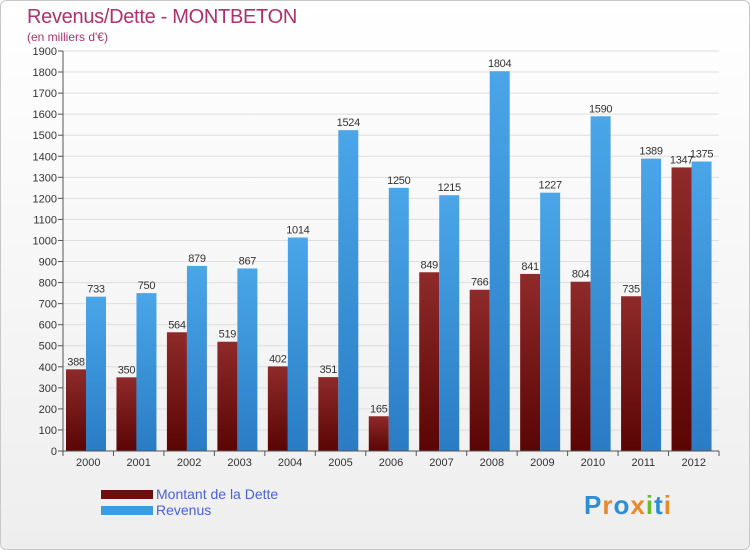  I want to click on legend-swatch-revenus, so click(127, 510).